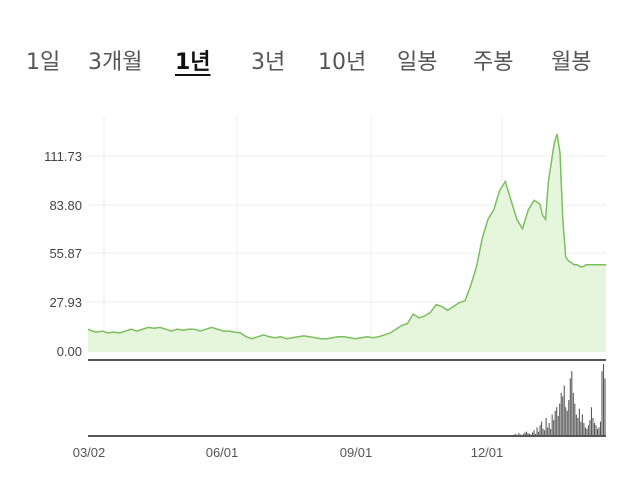 This screenshot has width=628, height=478. Describe the element at coordinates (222, 452) in the screenshot. I see `x-tick-label: 06/01` at that location.